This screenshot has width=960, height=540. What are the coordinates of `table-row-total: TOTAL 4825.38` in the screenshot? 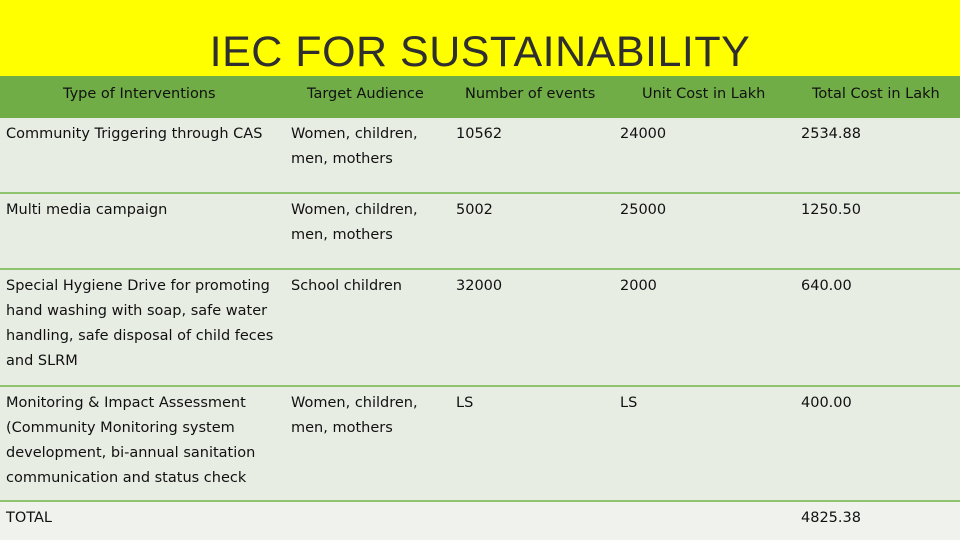 It's located at (480, 521).